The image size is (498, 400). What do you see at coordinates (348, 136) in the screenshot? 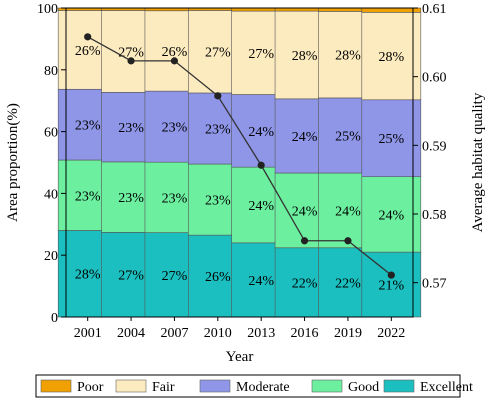
I see `seg-label-moderate-2019: 25%` at bounding box center [348, 136].